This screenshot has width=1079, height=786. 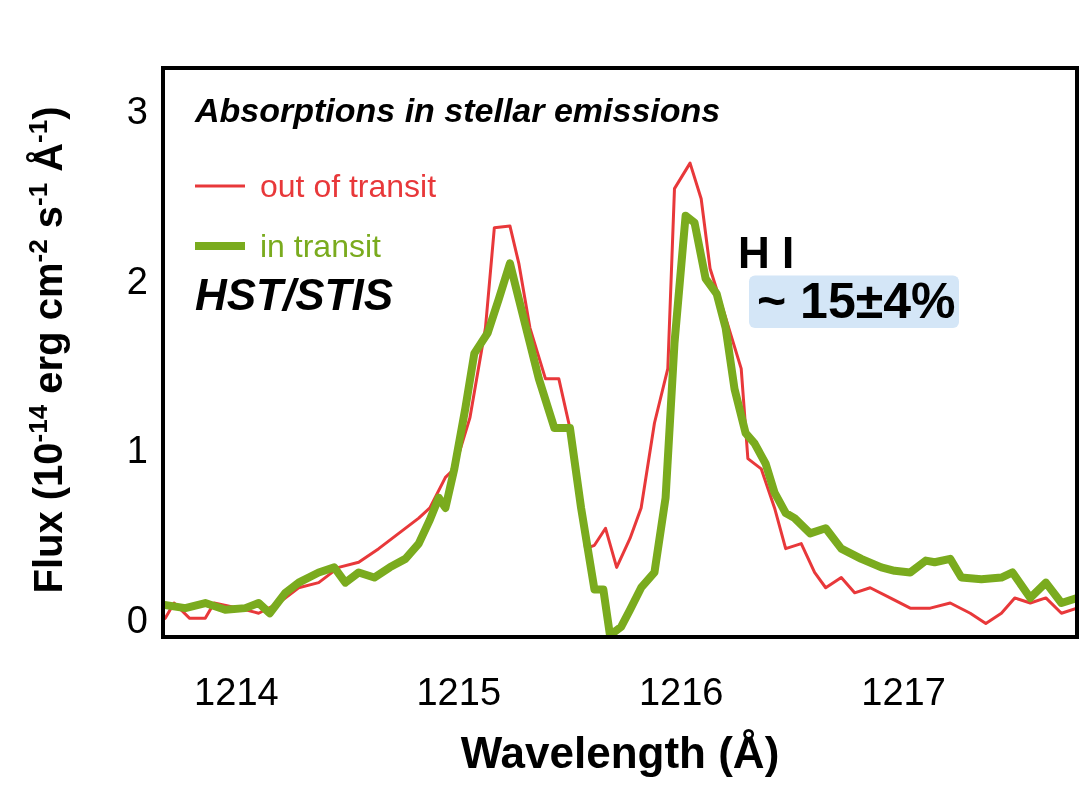 What do you see at coordinates (348, 186) in the screenshot?
I see `legend-label: out of transit` at bounding box center [348, 186].